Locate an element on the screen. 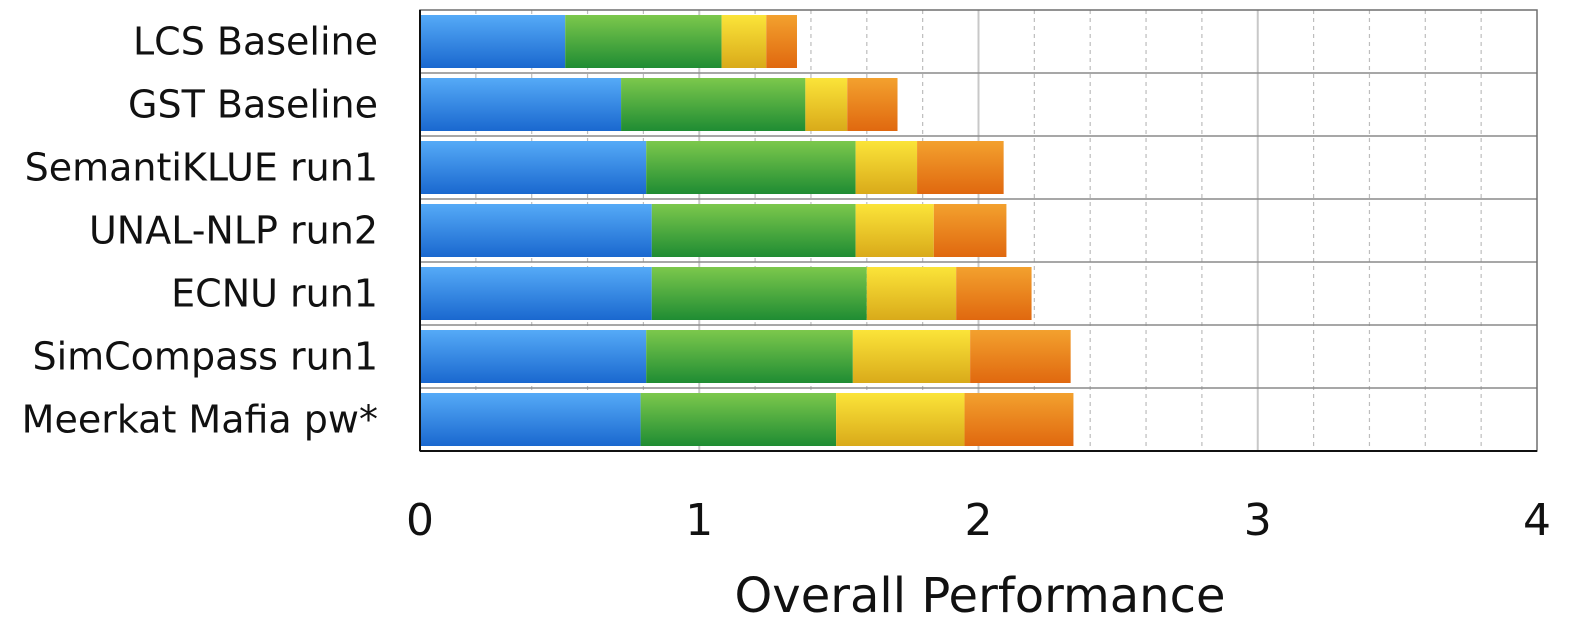 This screenshot has height=631, width=1595. category-label: GST Baseline is located at coordinates (253, 105).